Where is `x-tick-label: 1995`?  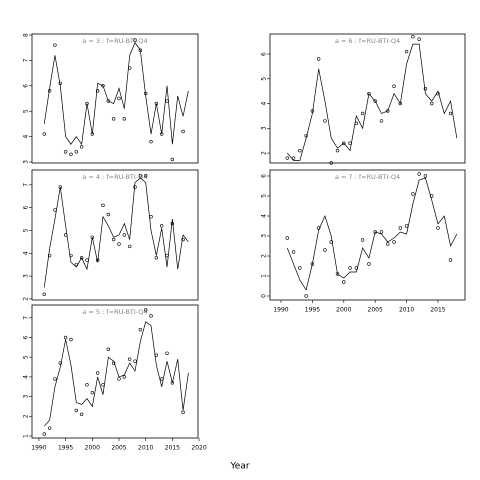
x-tick-label: 1995 is located at coordinates (65, 448).